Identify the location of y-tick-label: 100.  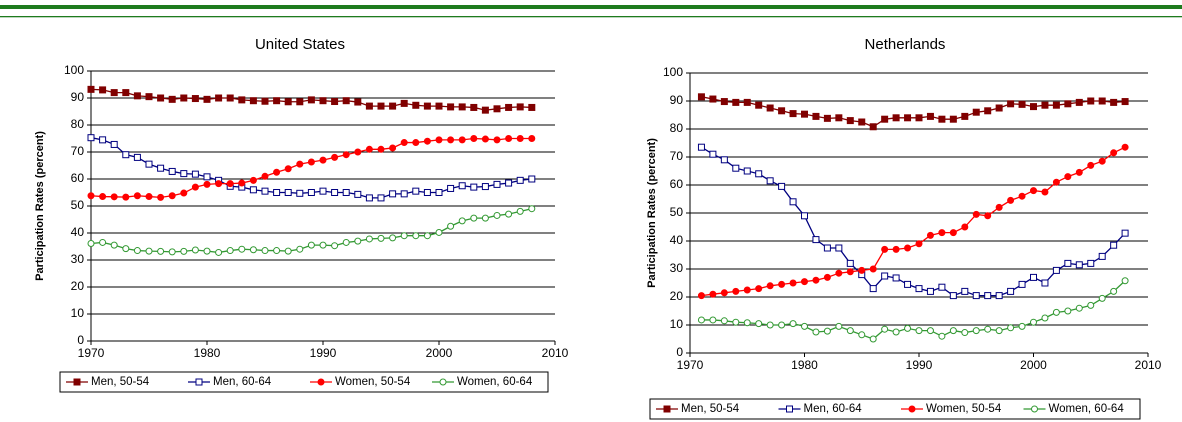
(673, 72).